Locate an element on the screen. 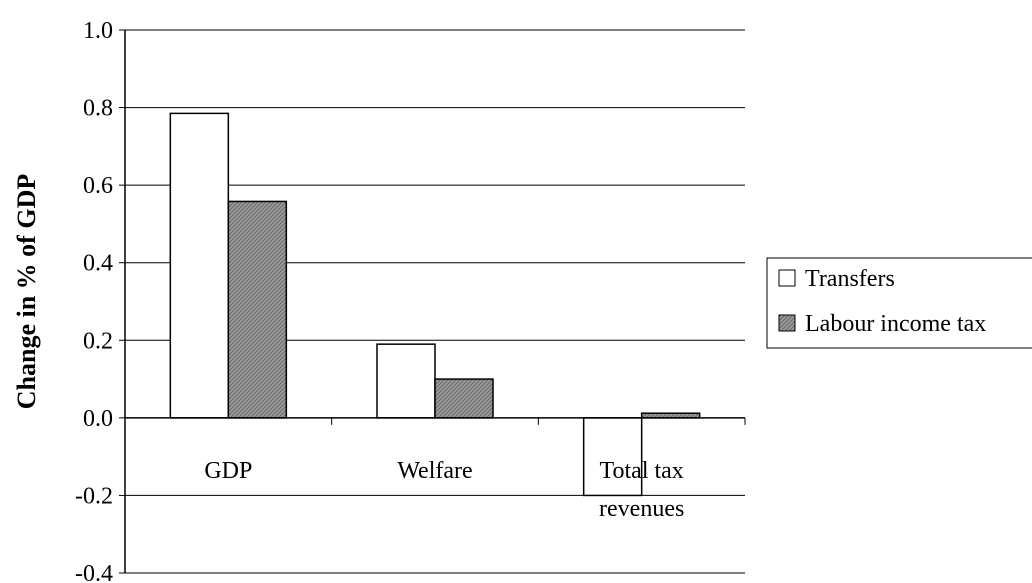  y-axis-title: Change in % of GDP is located at coordinates (26, 292).